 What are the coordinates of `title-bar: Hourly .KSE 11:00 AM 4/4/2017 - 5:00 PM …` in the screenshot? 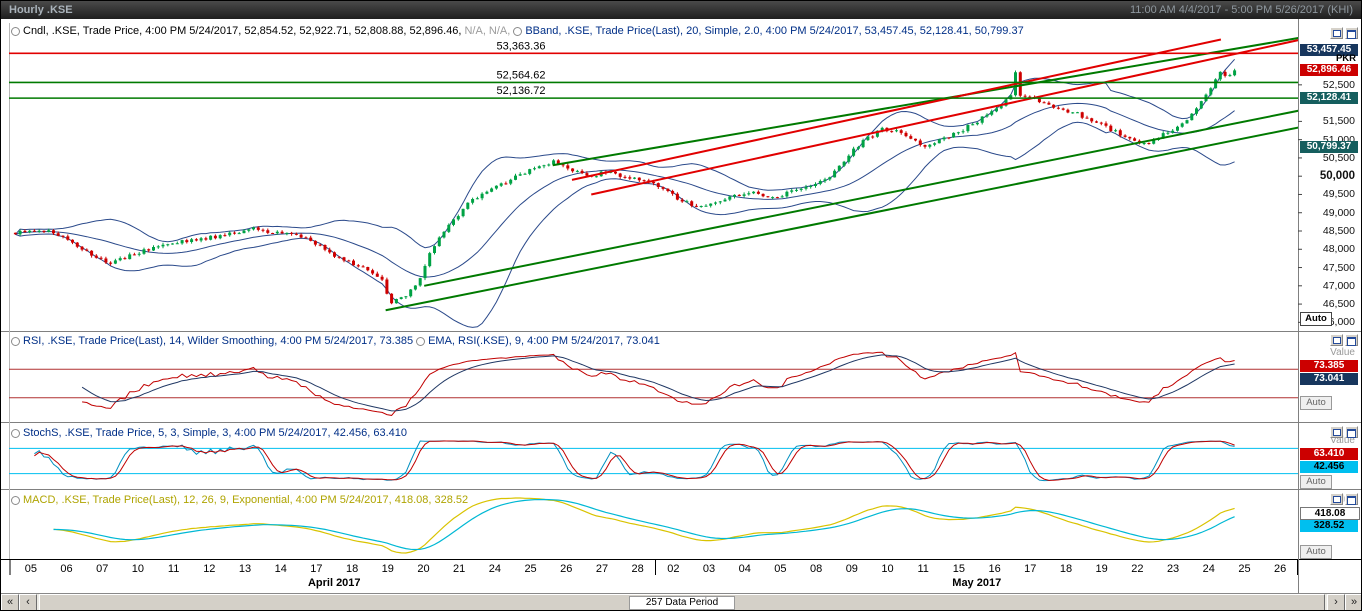 It's located at (681, 10).